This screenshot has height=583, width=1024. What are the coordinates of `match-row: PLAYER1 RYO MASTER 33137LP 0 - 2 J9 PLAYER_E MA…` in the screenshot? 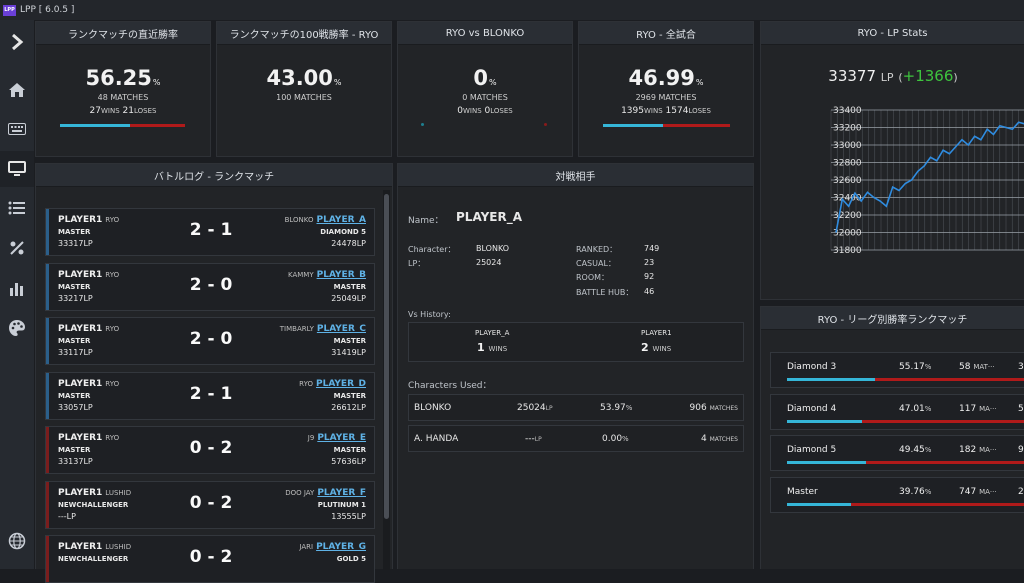 It's located at (210, 450).